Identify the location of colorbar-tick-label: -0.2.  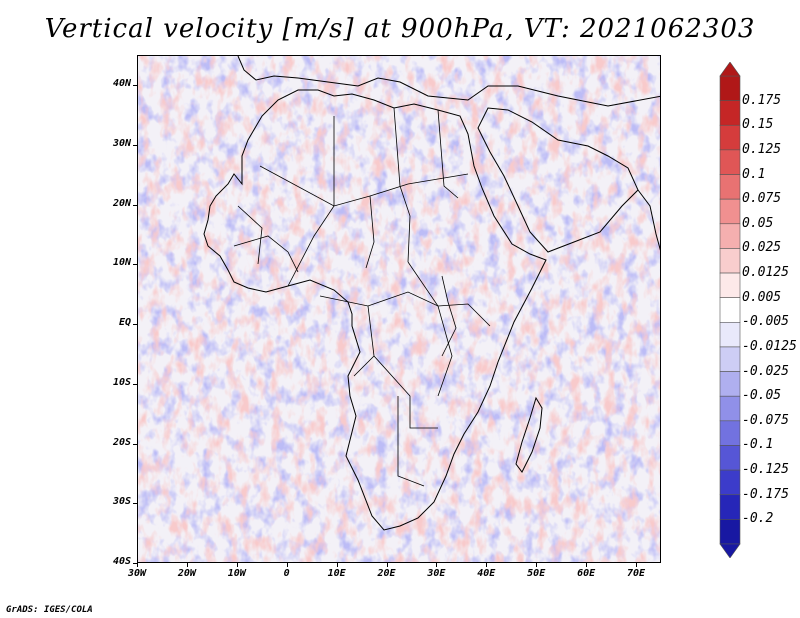
(758, 519).